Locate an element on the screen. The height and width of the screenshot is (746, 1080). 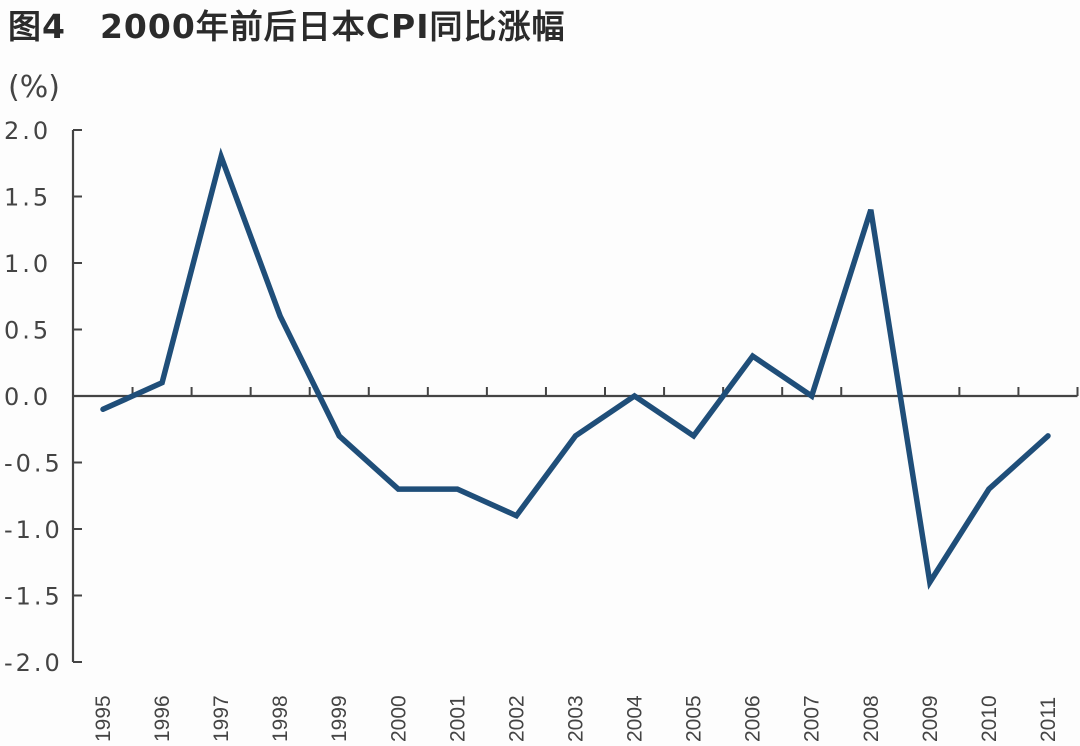
x-tick-label: 2000 is located at coordinates (398, 718).